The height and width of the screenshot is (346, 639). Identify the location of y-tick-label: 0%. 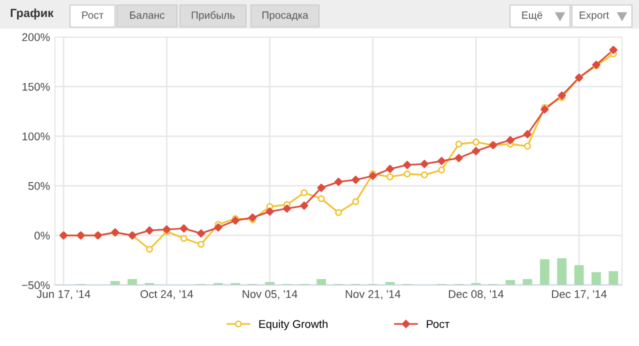
(42, 236).